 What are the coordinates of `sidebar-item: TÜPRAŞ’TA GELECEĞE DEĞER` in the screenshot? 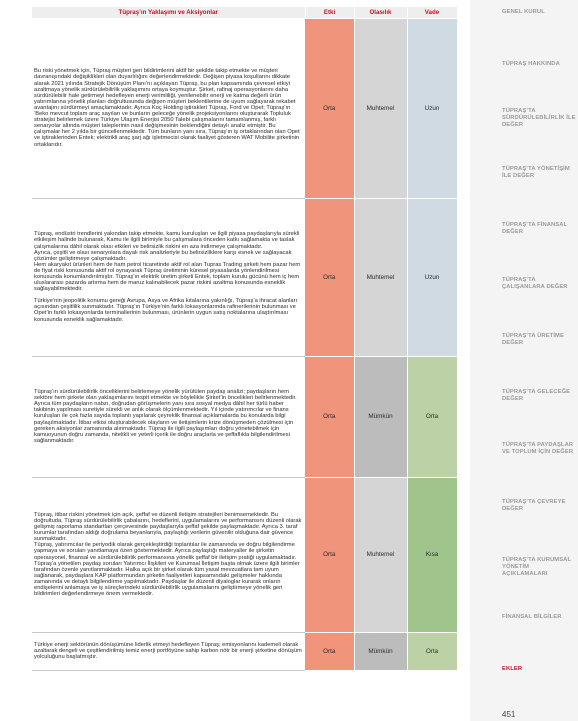 It's located at (536, 395).